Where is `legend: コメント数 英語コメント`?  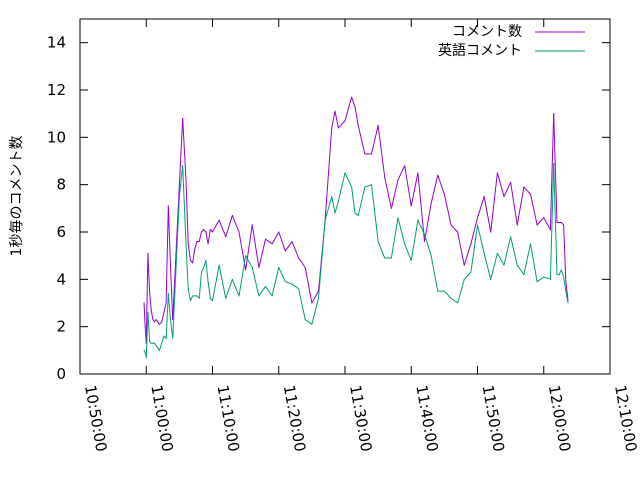
legend: コメント数 英語コメント is located at coordinates (511, 41).